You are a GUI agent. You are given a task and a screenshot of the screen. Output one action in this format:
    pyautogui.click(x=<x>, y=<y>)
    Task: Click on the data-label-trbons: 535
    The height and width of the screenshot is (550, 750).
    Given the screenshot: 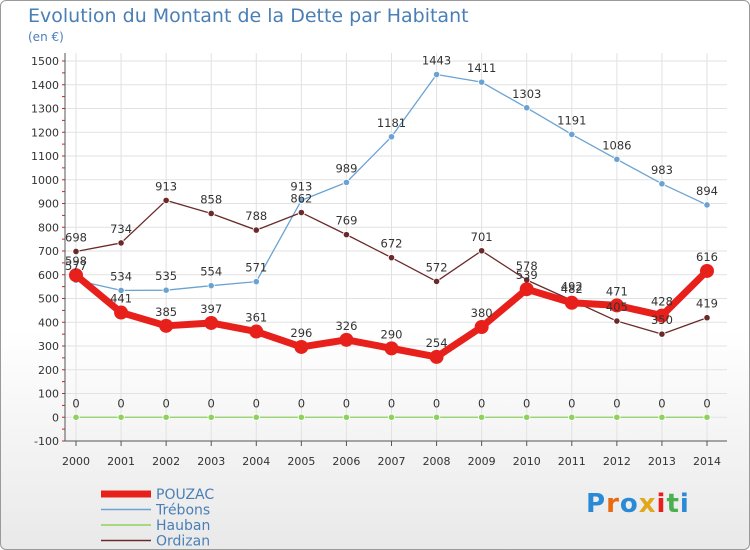 What is the action you would take?
    pyautogui.click(x=166, y=276)
    